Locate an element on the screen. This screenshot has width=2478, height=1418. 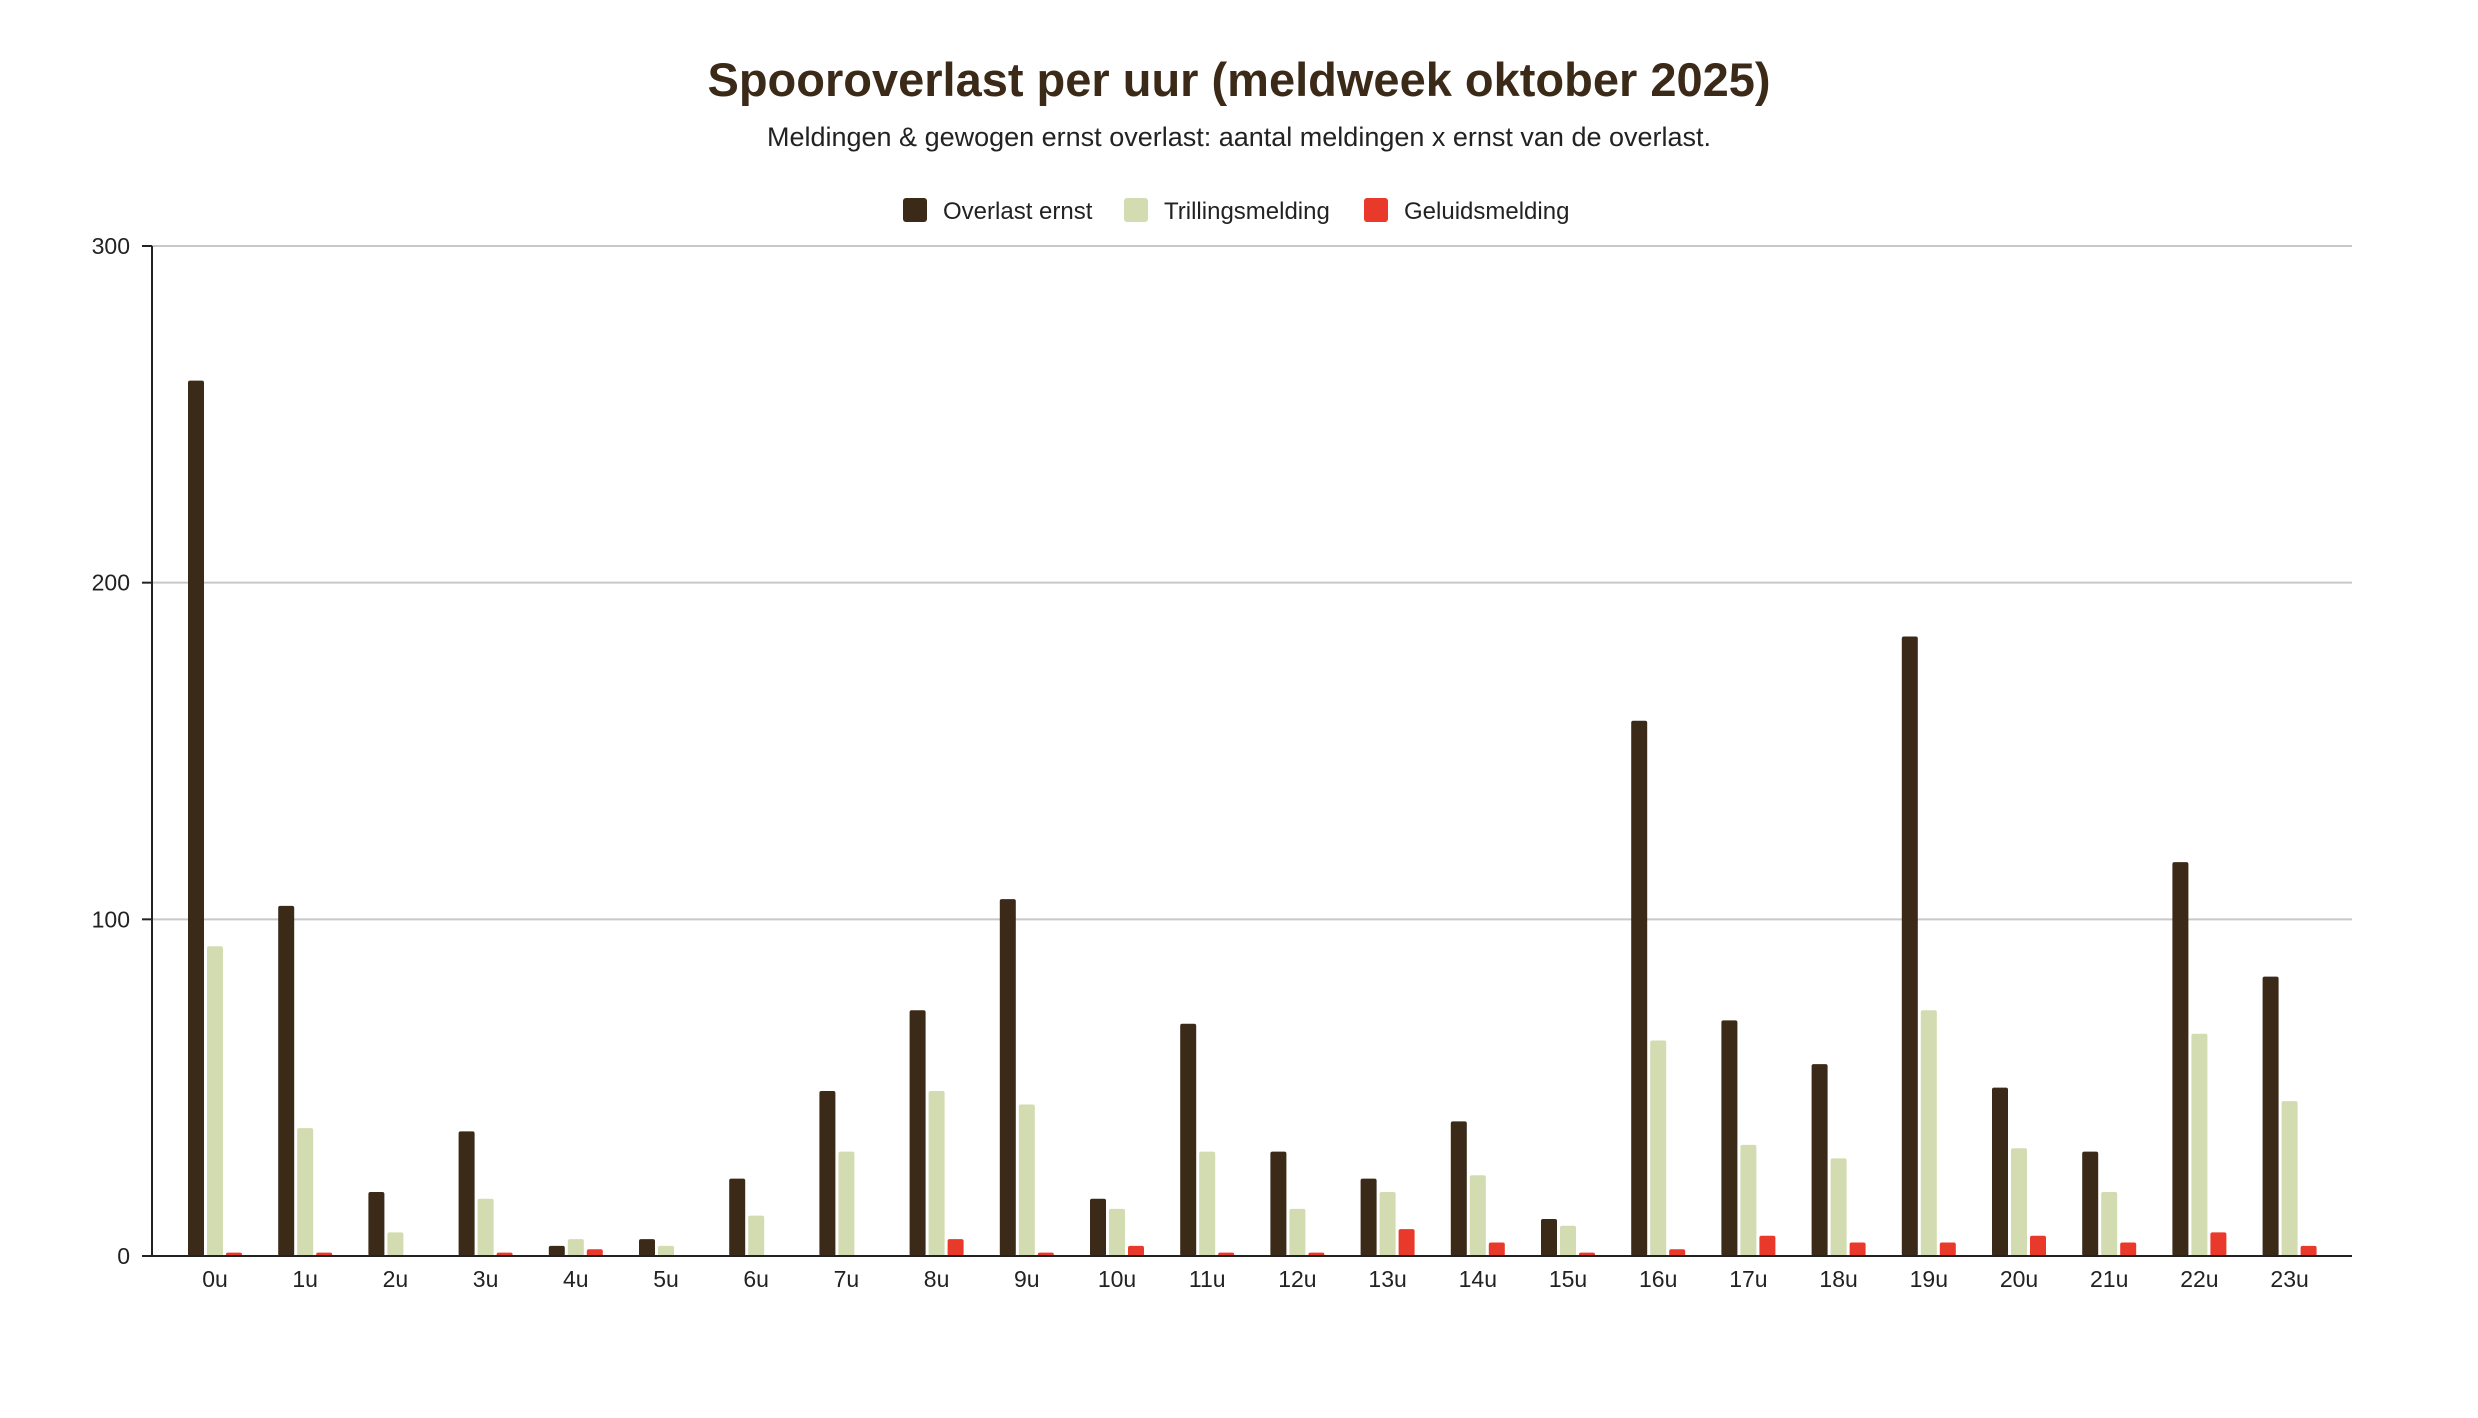
bar-trillingsmelding-11u is located at coordinates (1207, 1203).